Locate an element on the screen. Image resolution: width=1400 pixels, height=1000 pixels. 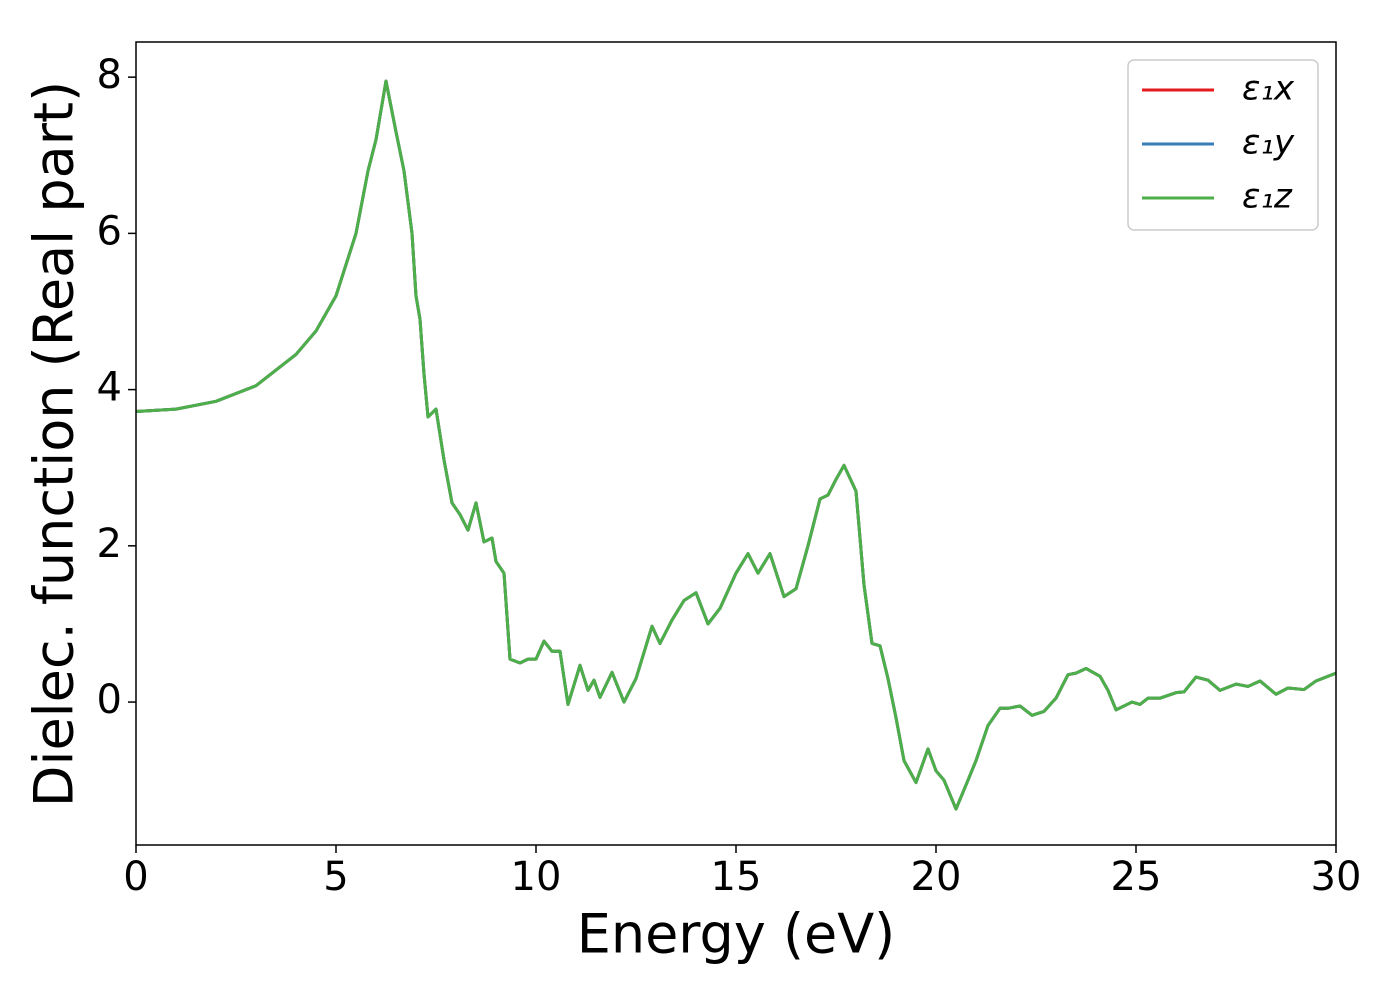
y-tick-label: 8 is located at coordinates (109, 75).